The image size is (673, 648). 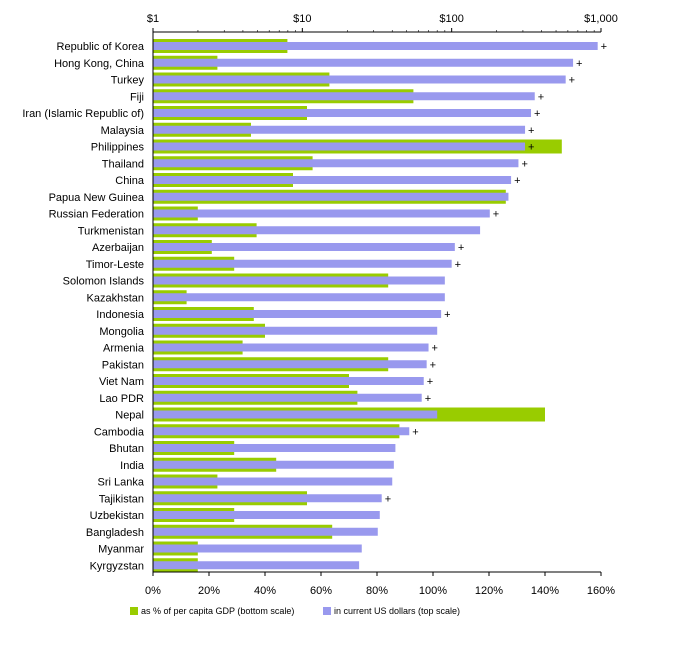 What do you see at coordinates (545, 591) in the screenshot?
I see `bottom-tick-label: 140%` at bounding box center [545, 591].